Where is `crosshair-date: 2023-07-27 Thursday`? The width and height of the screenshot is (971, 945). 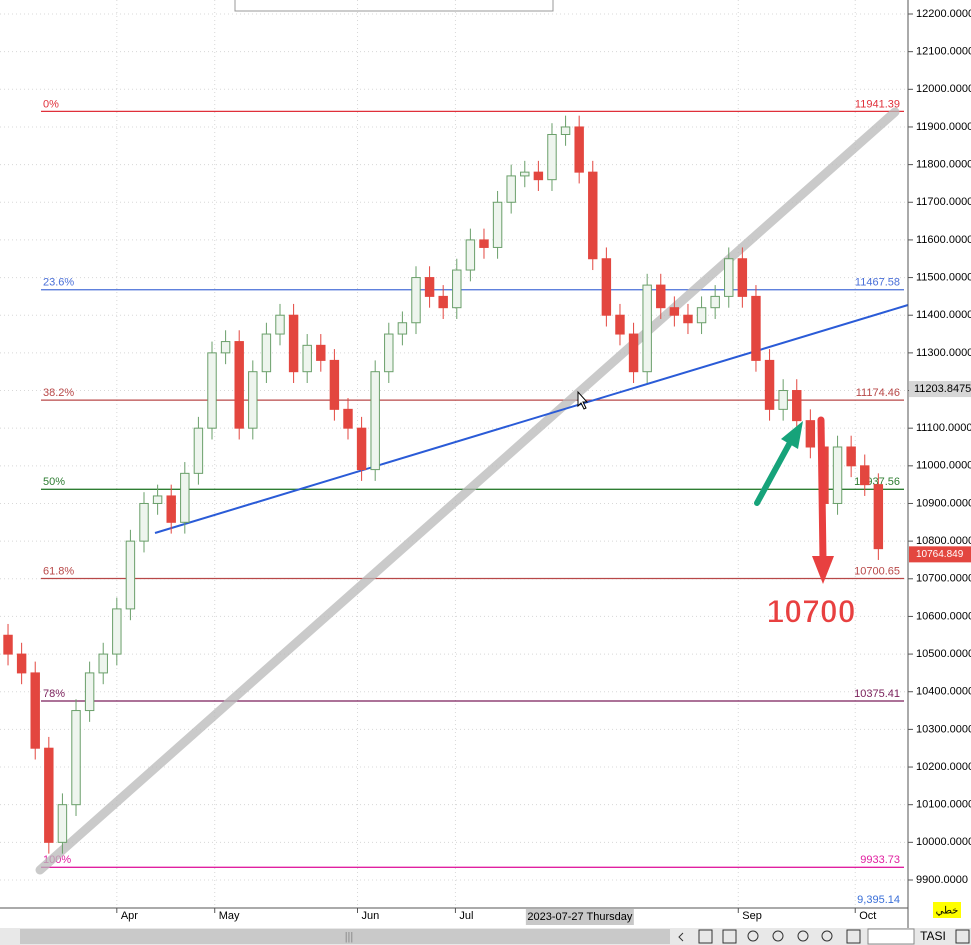
crosshair-date: 2023-07-27 Thursday is located at coordinates (579, 917).